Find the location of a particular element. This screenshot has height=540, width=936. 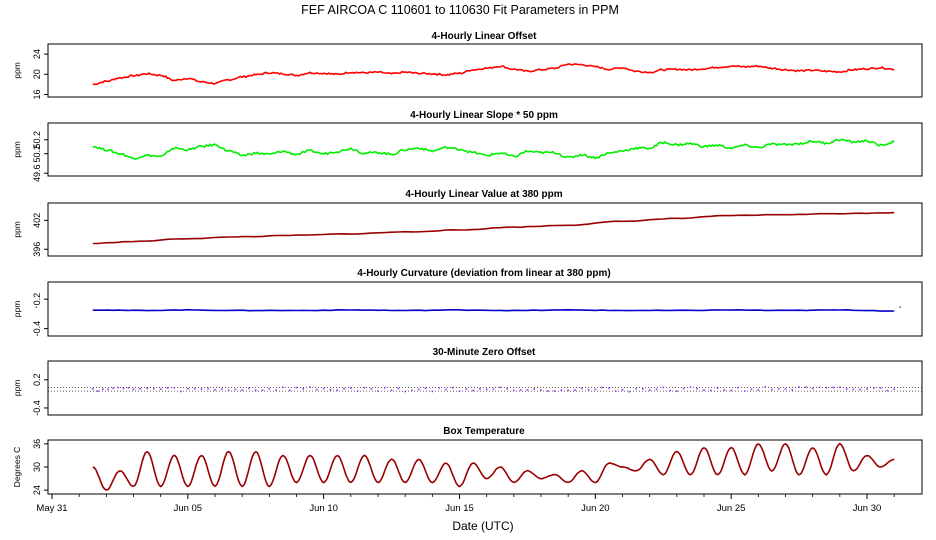

data-series is located at coordinates (493, 389).